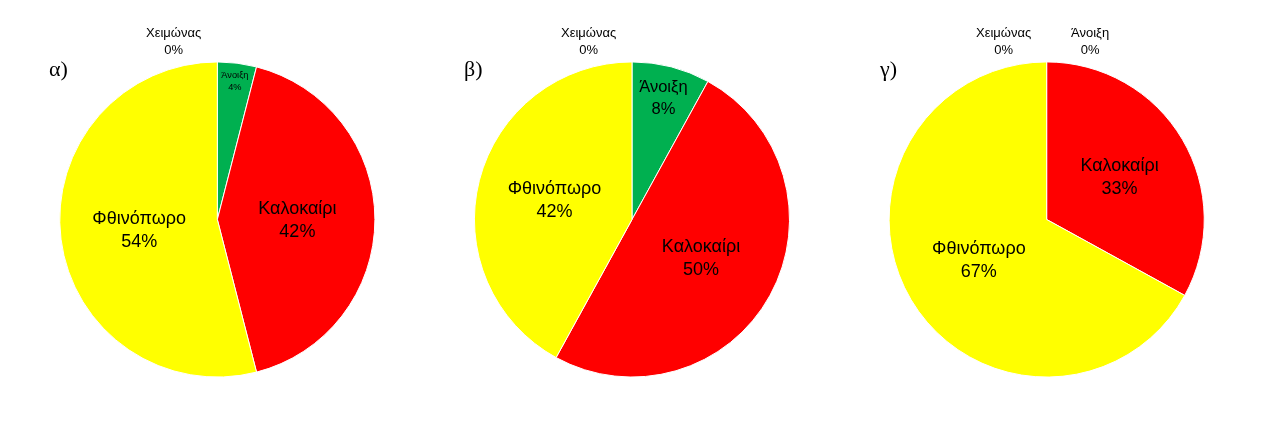 The height and width of the screenshot is (439, 1264). I want to click on data-label: 67%, so click(978, 271).